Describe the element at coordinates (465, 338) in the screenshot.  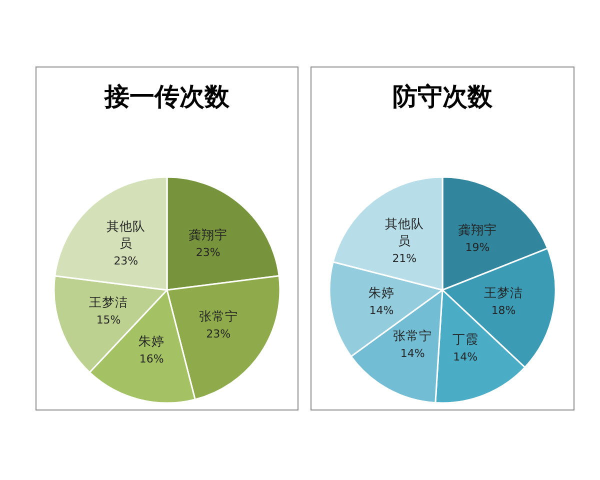
I see `slice-label: 丁霞` at that location.